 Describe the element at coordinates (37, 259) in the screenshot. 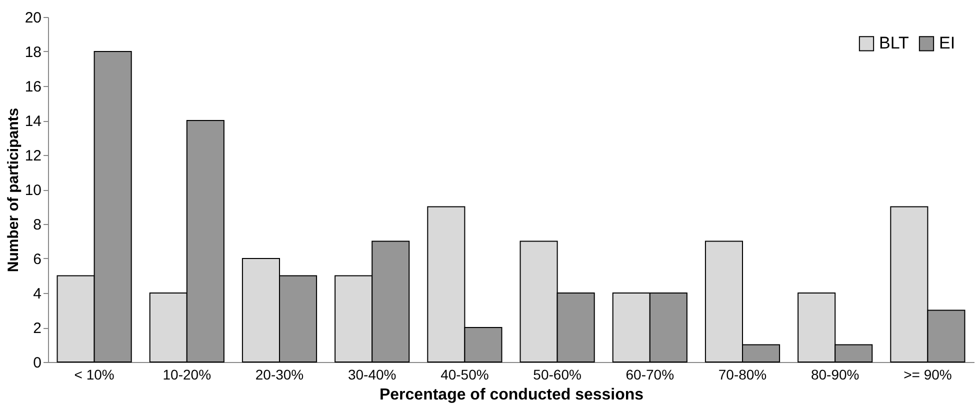

I see `y-tick-label: 6` at that location.